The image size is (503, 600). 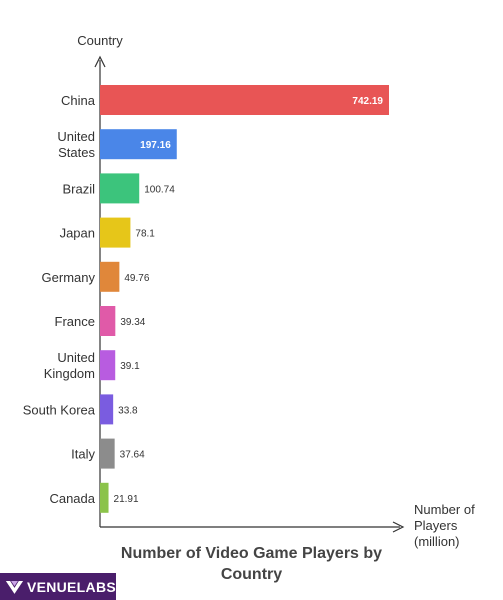 I want to click on bar-united-kingdom, so click(x=108, y=365).